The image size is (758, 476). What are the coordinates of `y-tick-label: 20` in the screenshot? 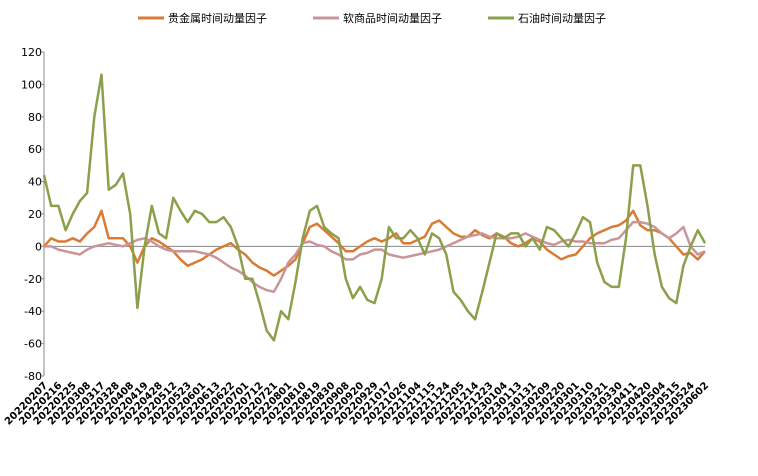 It's located at (35, 214).